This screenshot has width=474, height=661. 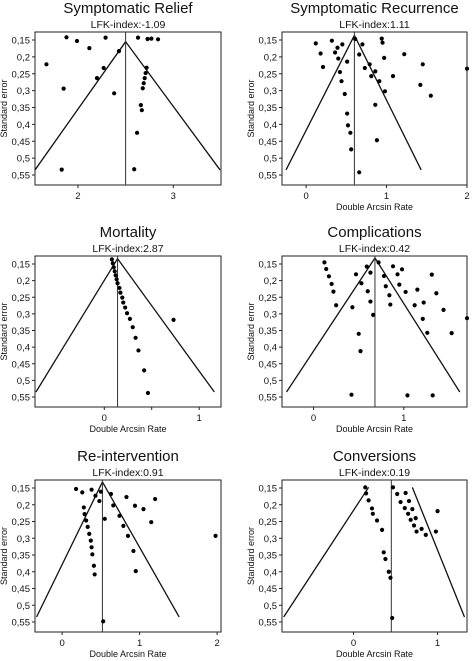 What do you see at coordinates (139, 643) in the screenshot?
I see `x-tick-label: 1` at bounding box center [139, 643].